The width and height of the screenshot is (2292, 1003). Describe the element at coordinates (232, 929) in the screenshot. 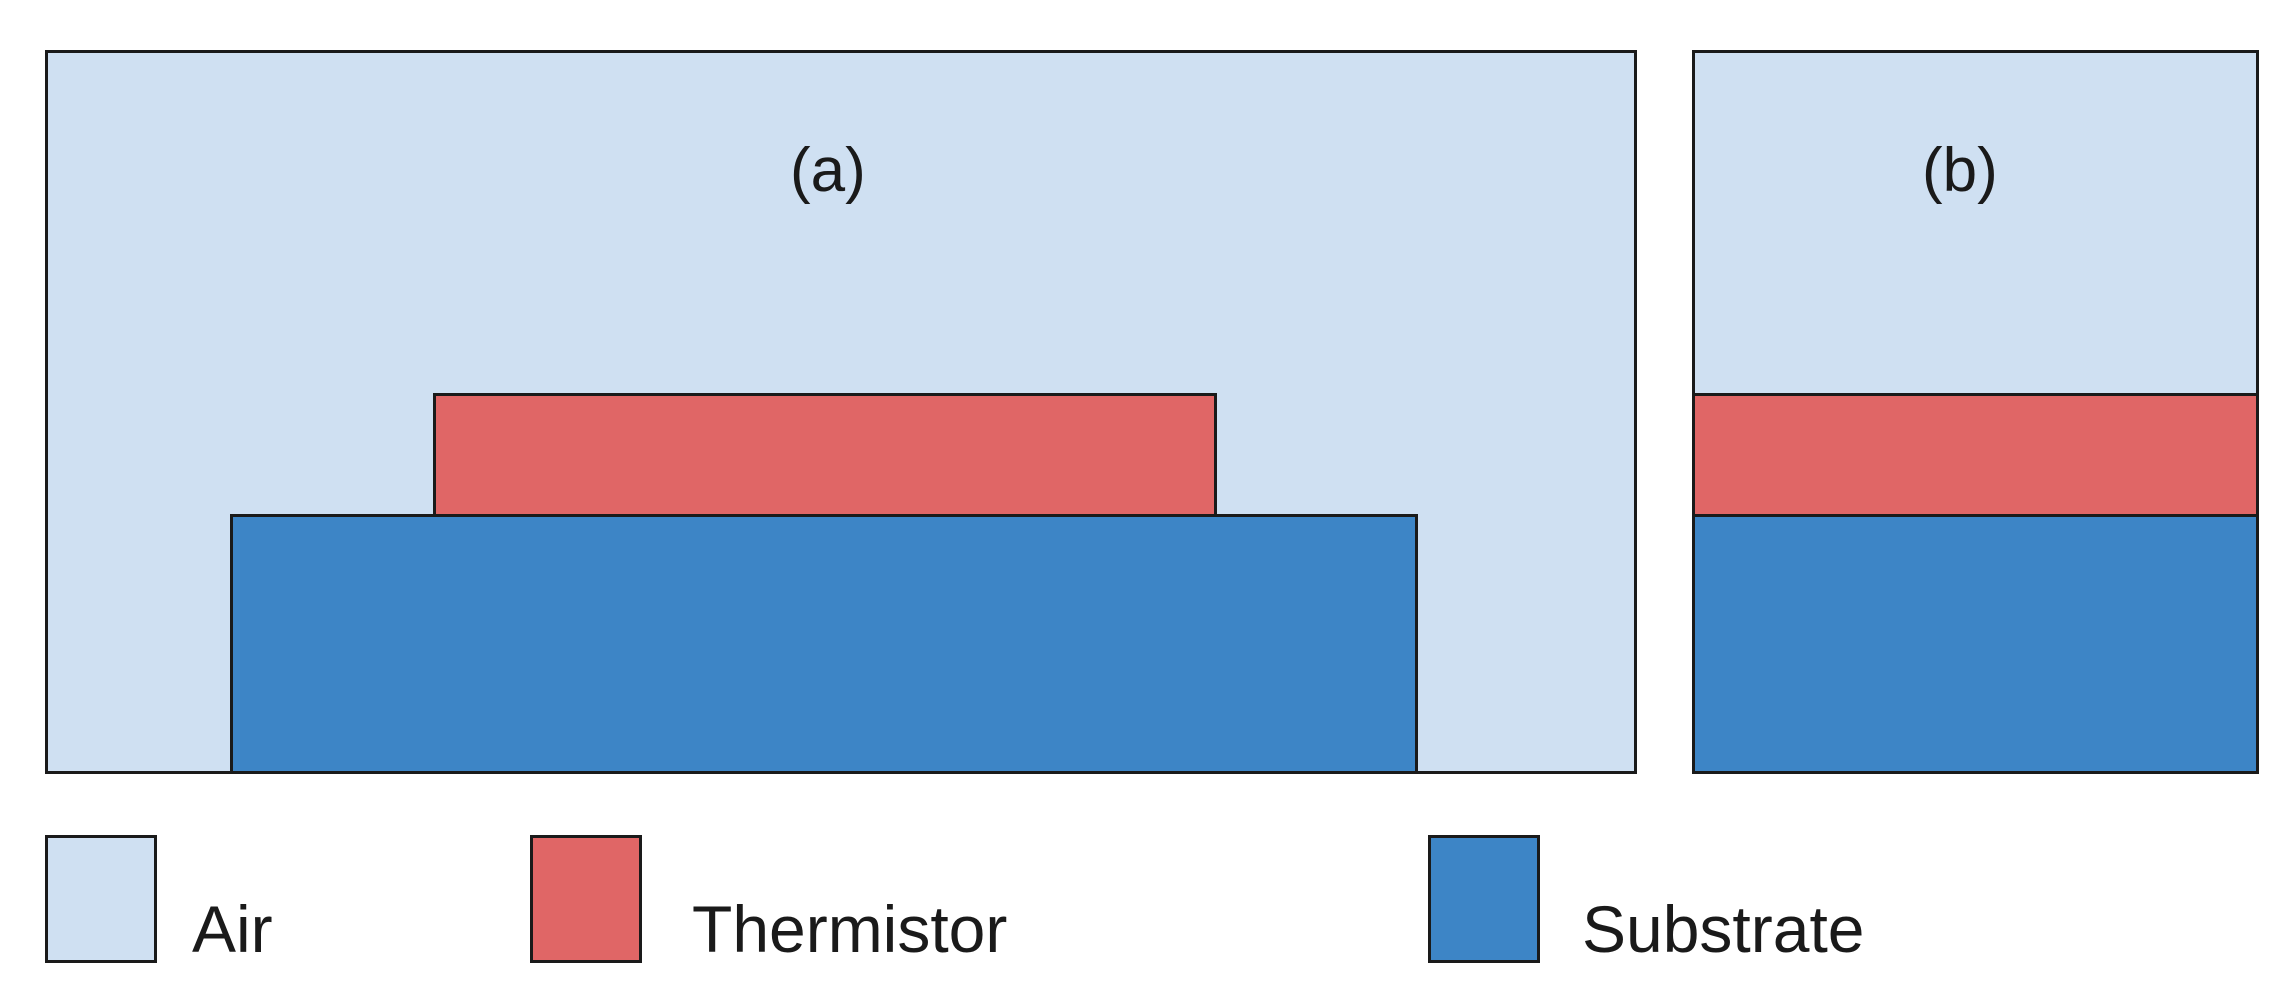

I see `legend-label-air: Air` at that location.